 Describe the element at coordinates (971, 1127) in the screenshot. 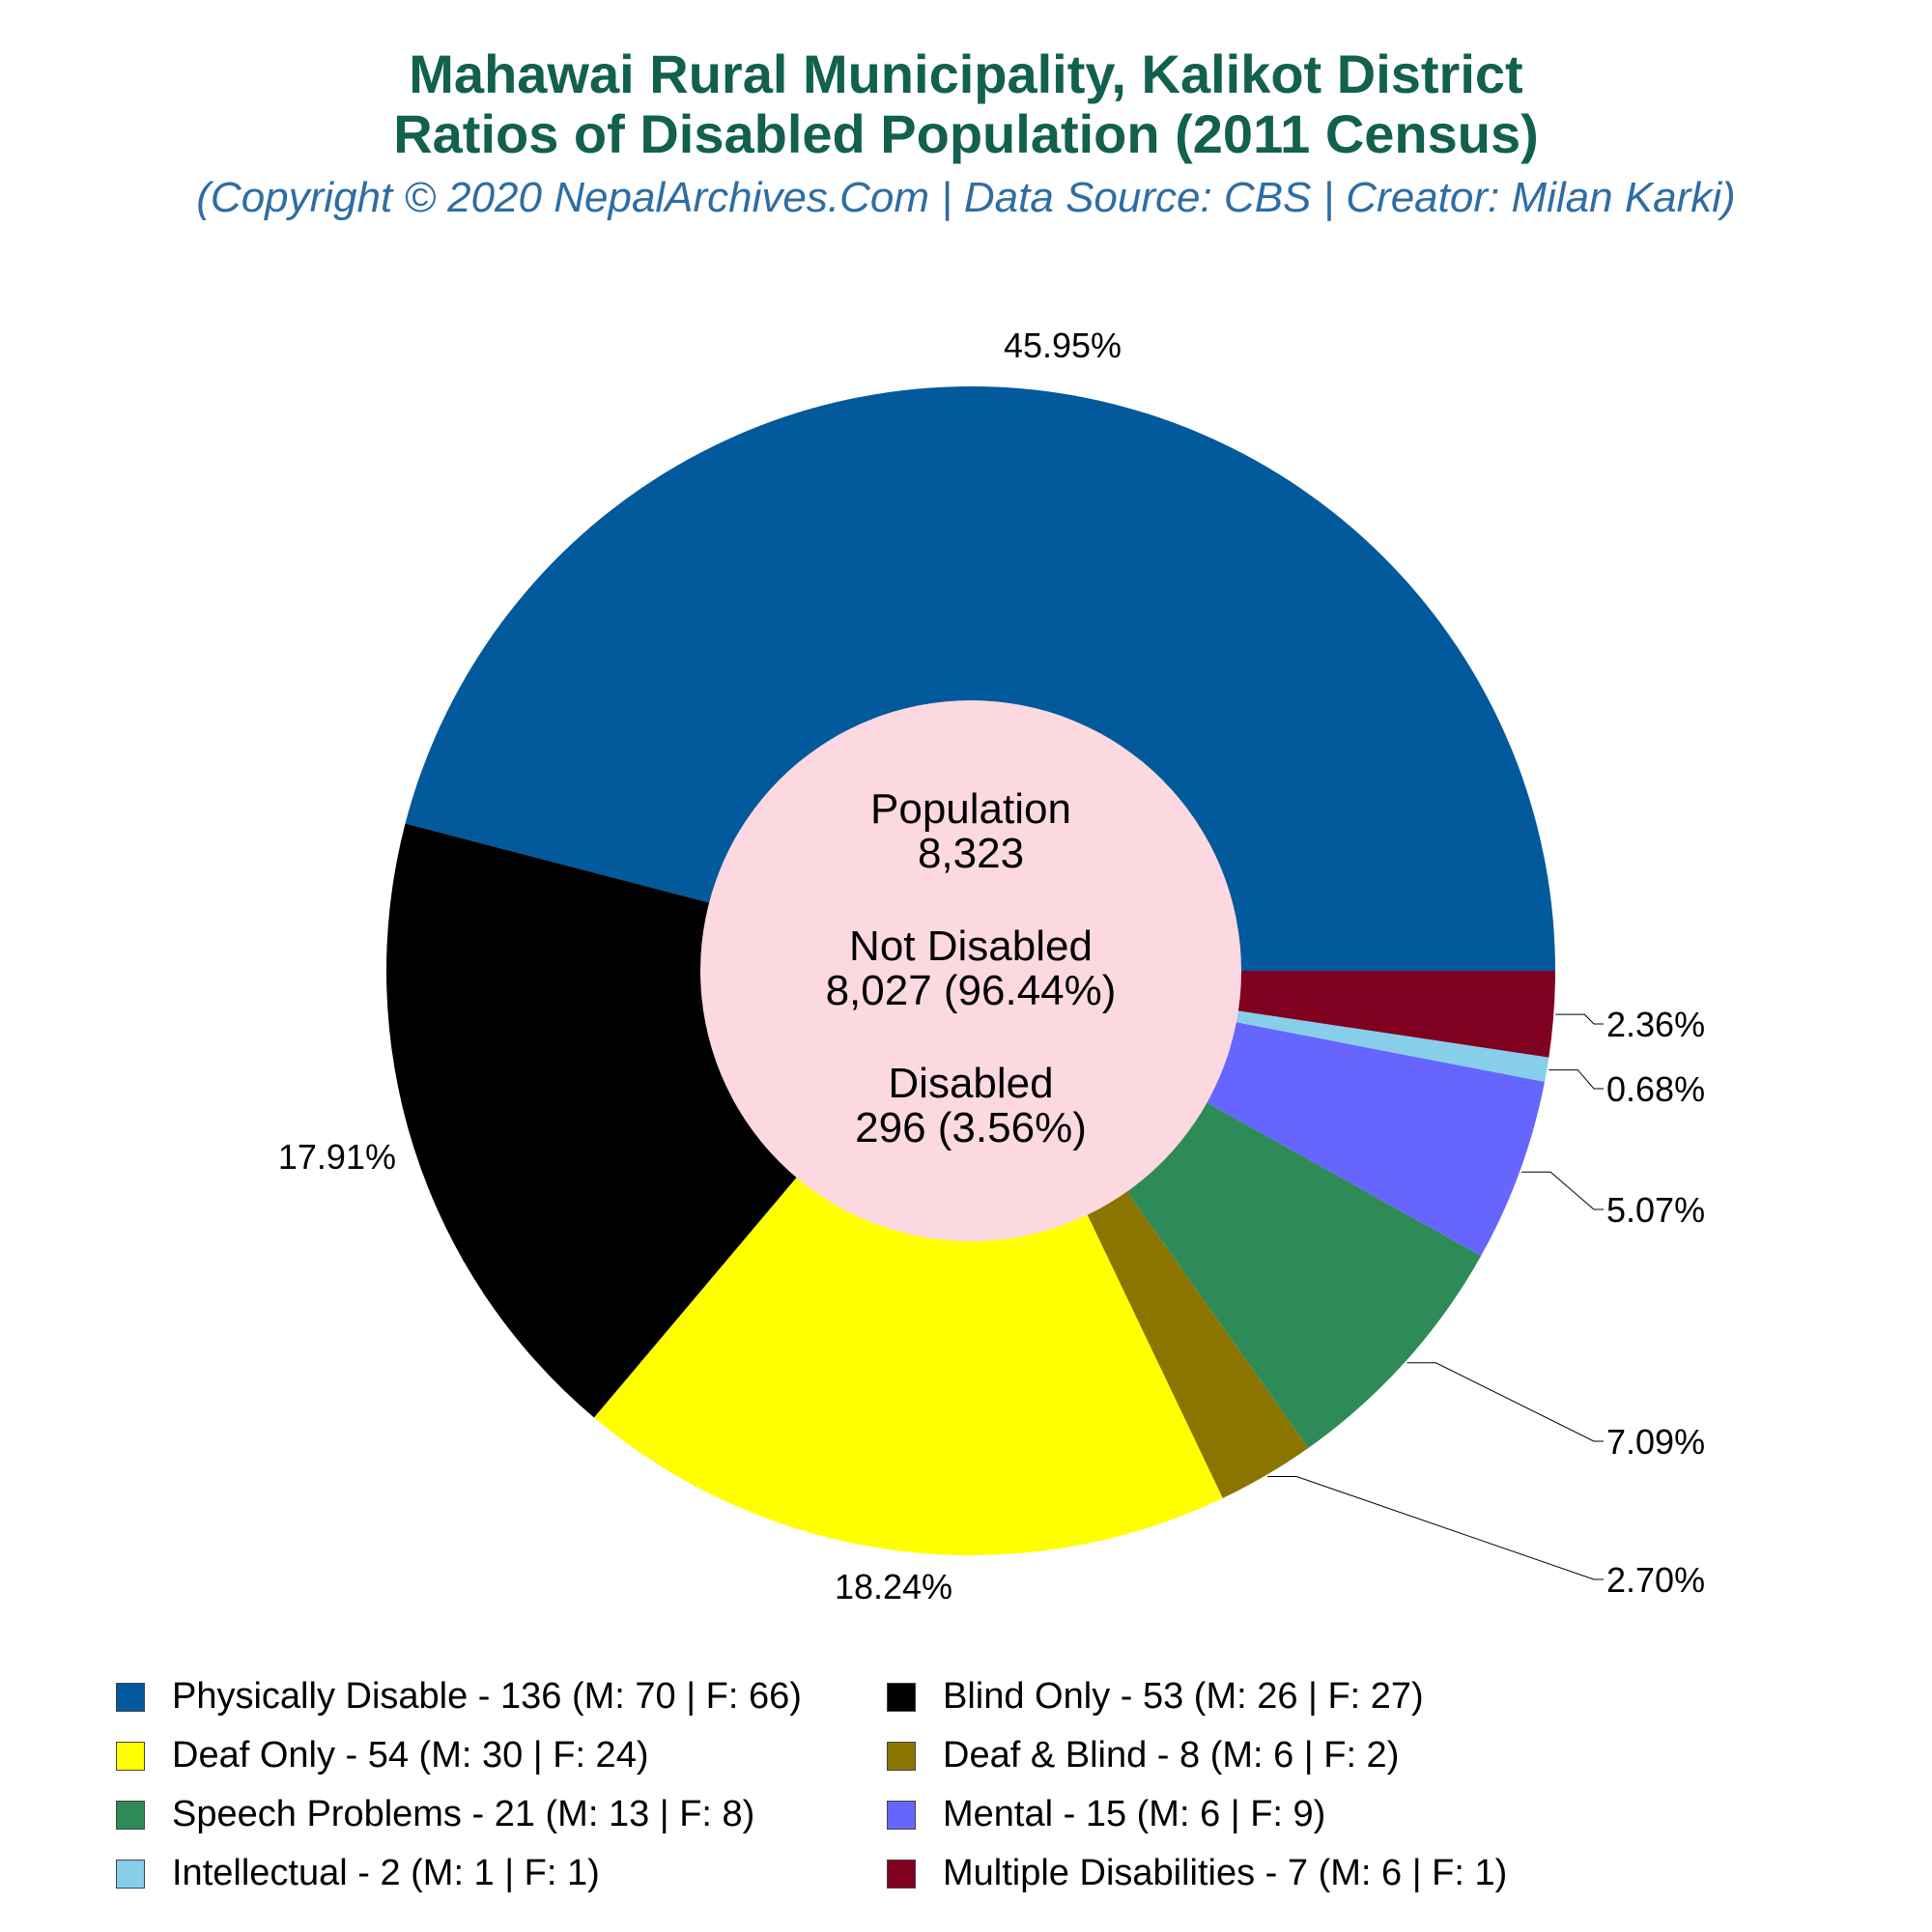

I see `center-disabled-value: 296 (3.56%)` at that location.